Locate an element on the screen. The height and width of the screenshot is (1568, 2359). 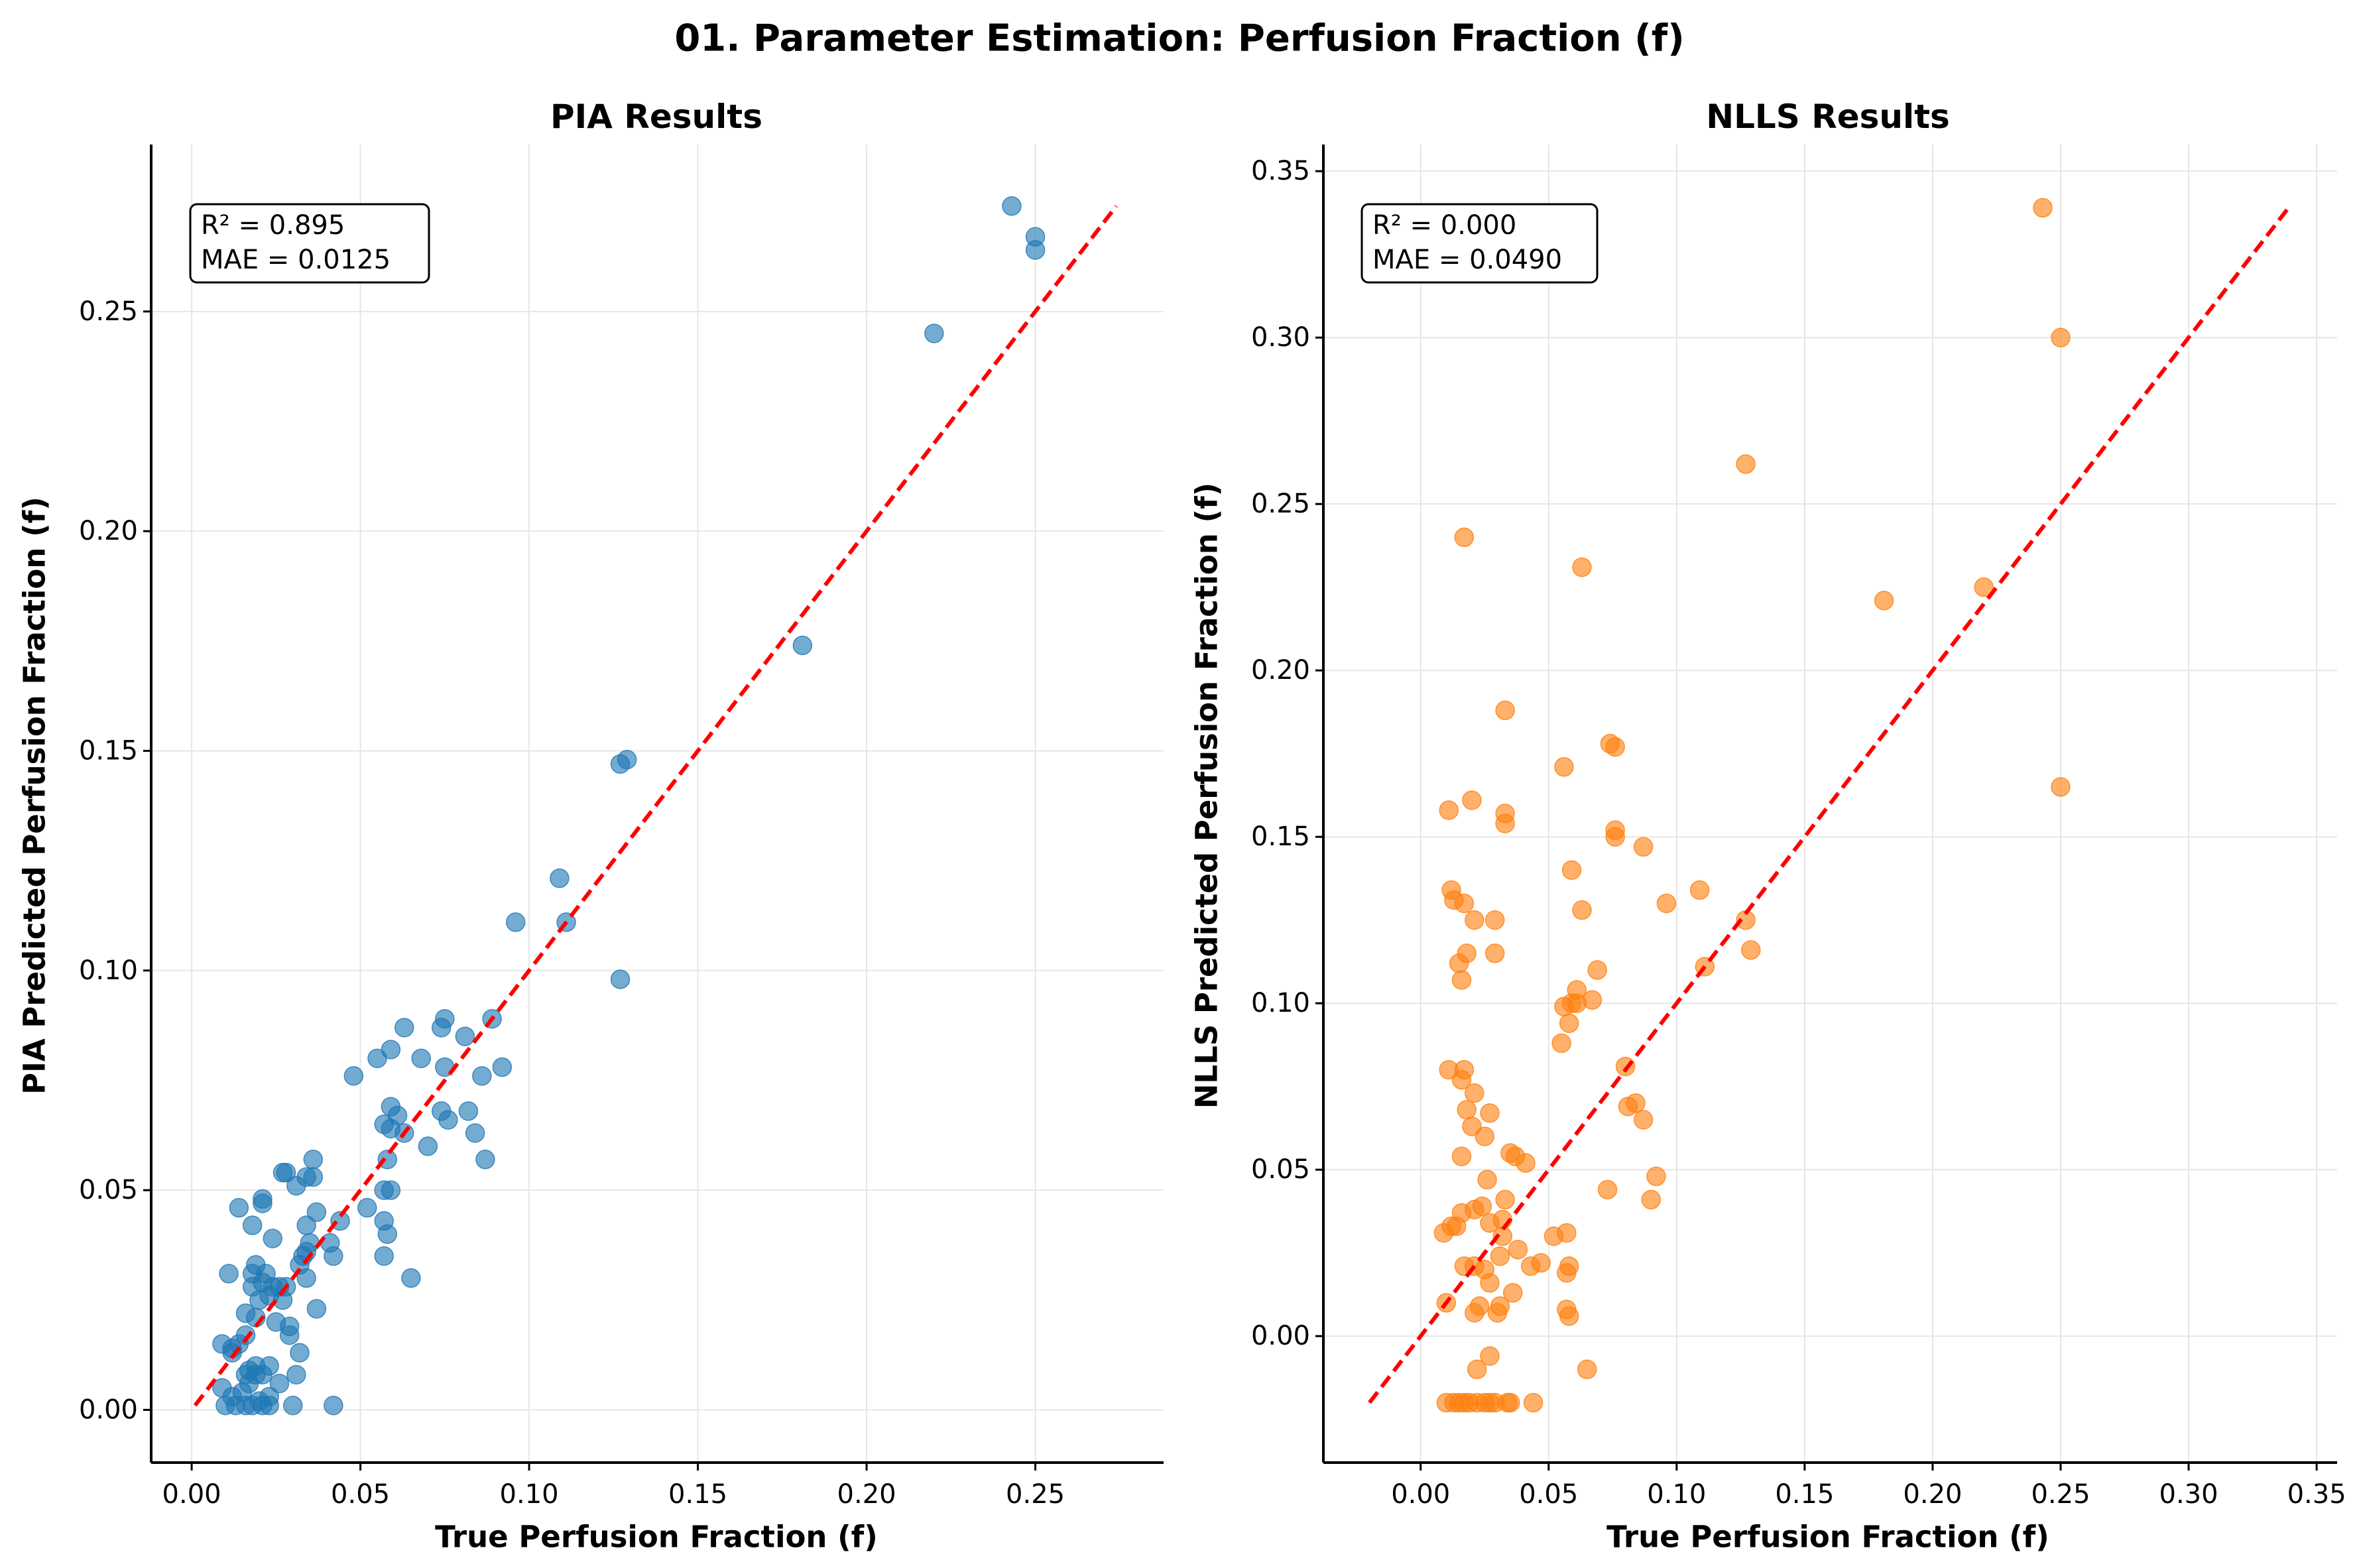
pia-xlabel: True Perfusion Fraction (f) is located at coordinates (656, 1537).